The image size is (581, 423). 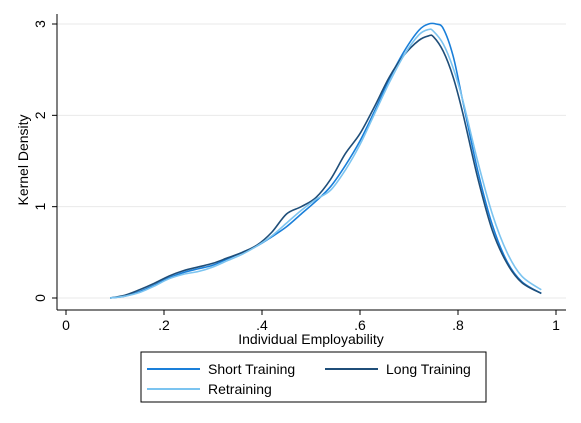 I want to click on y-tick-label-2: 2, so click(x=40, y=115).